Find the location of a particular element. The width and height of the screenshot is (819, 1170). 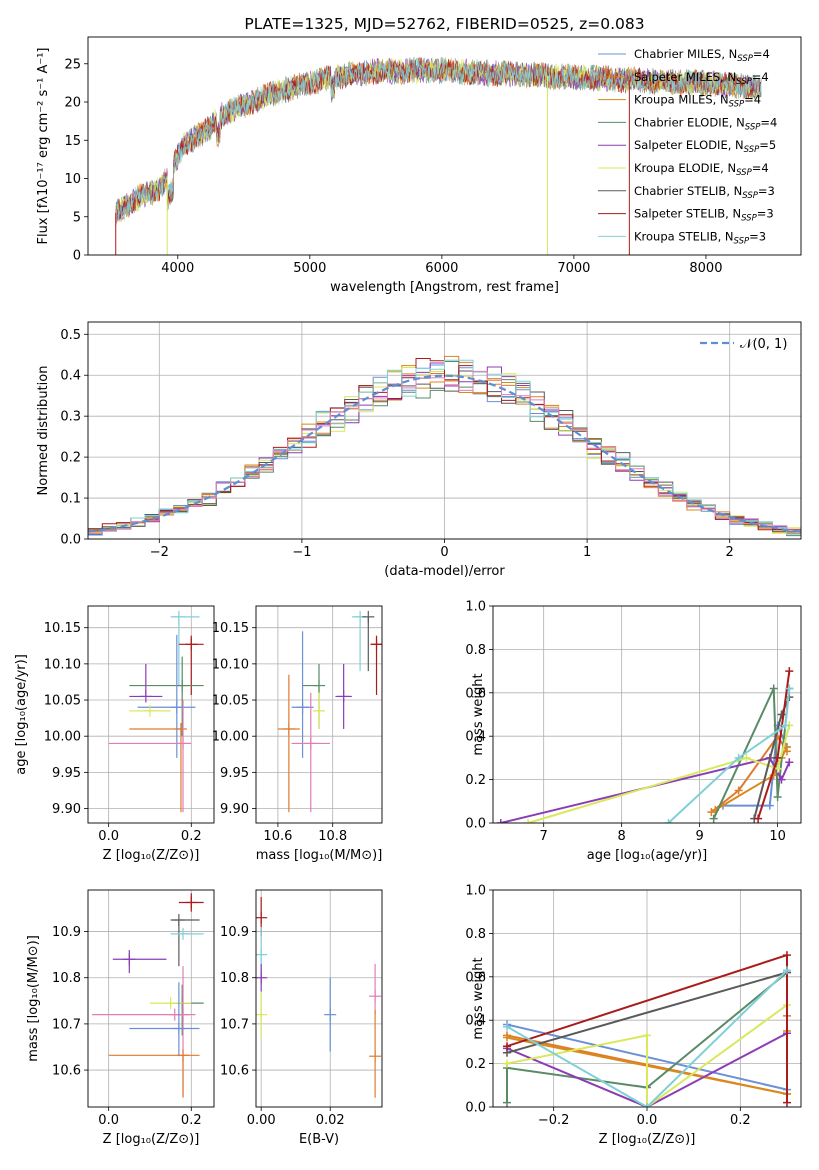

y-tick-label: 10.7 is located at coordinates (234, 1024).